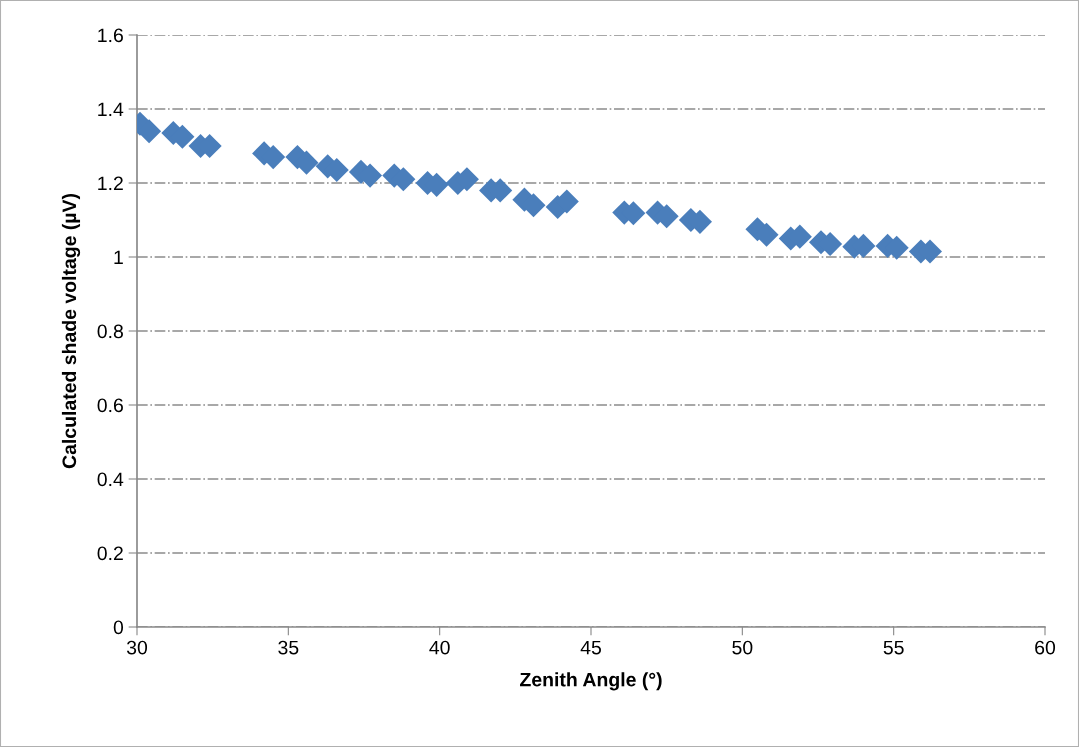 The height and width of the screenshot is (747, 1079). I want to click on y-tick-label: 0.4, so click(110, 479).